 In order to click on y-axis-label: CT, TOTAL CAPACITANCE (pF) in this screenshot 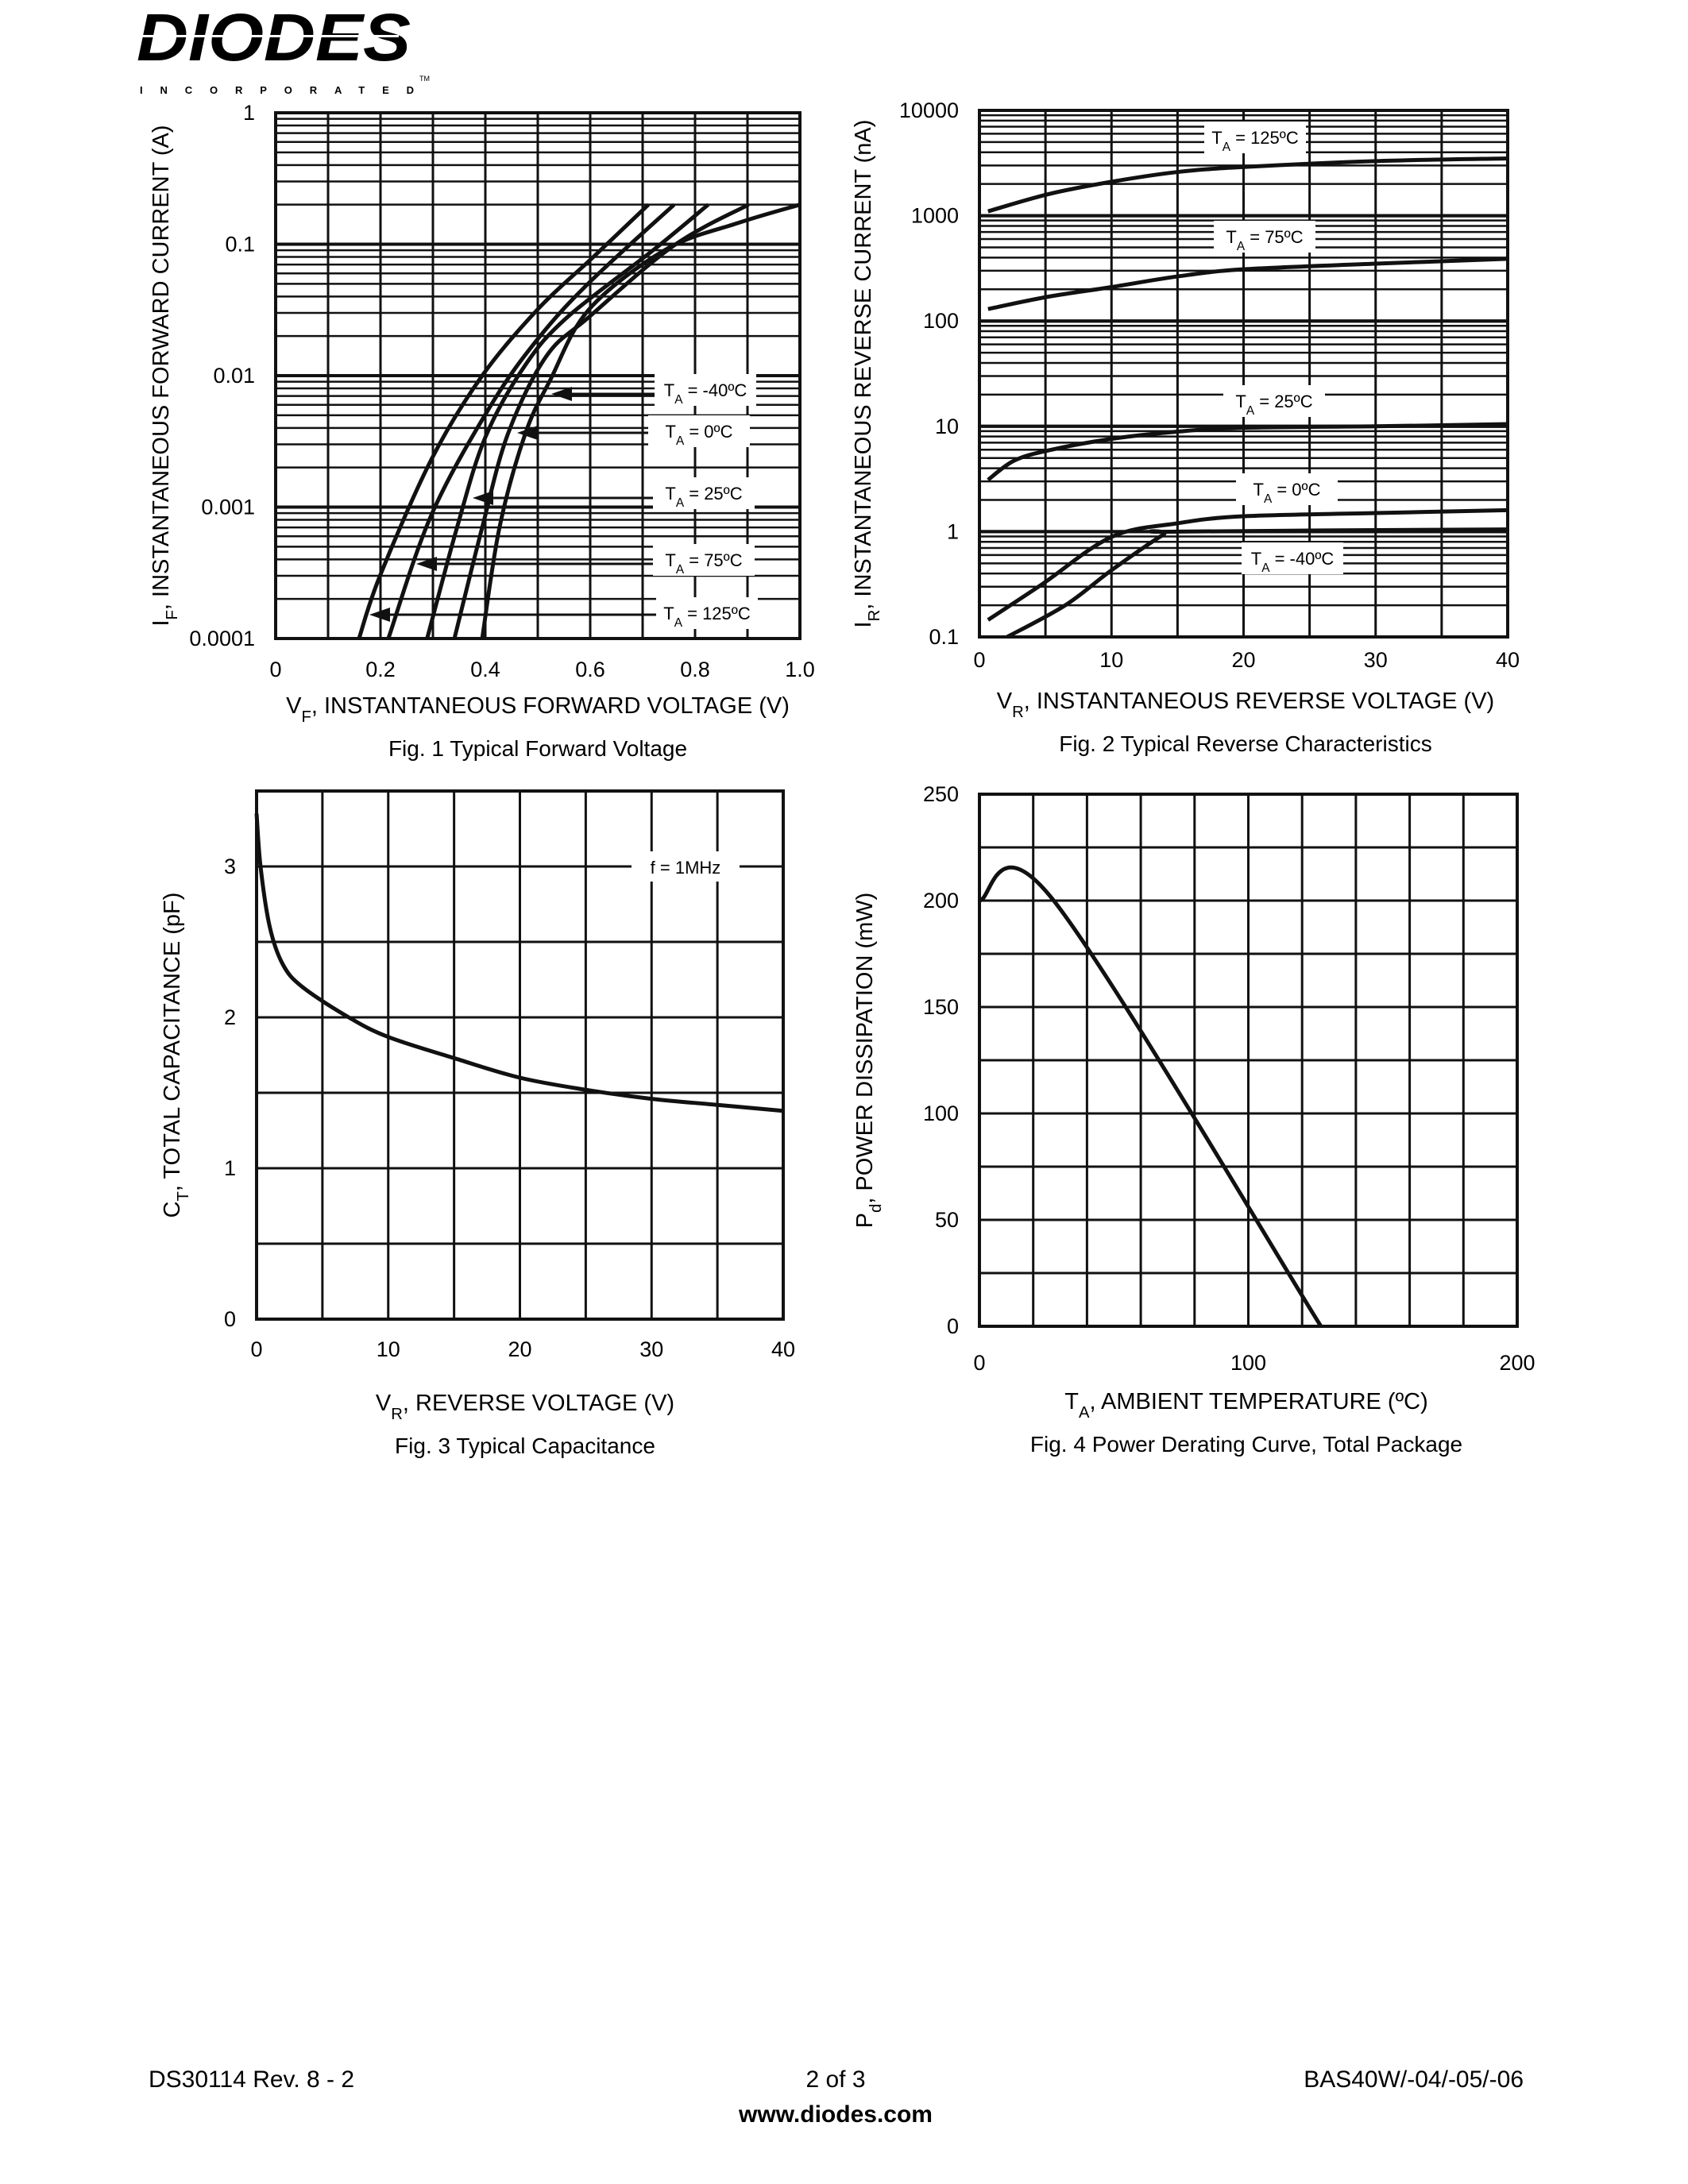, I will do `click(176, 1055)`.